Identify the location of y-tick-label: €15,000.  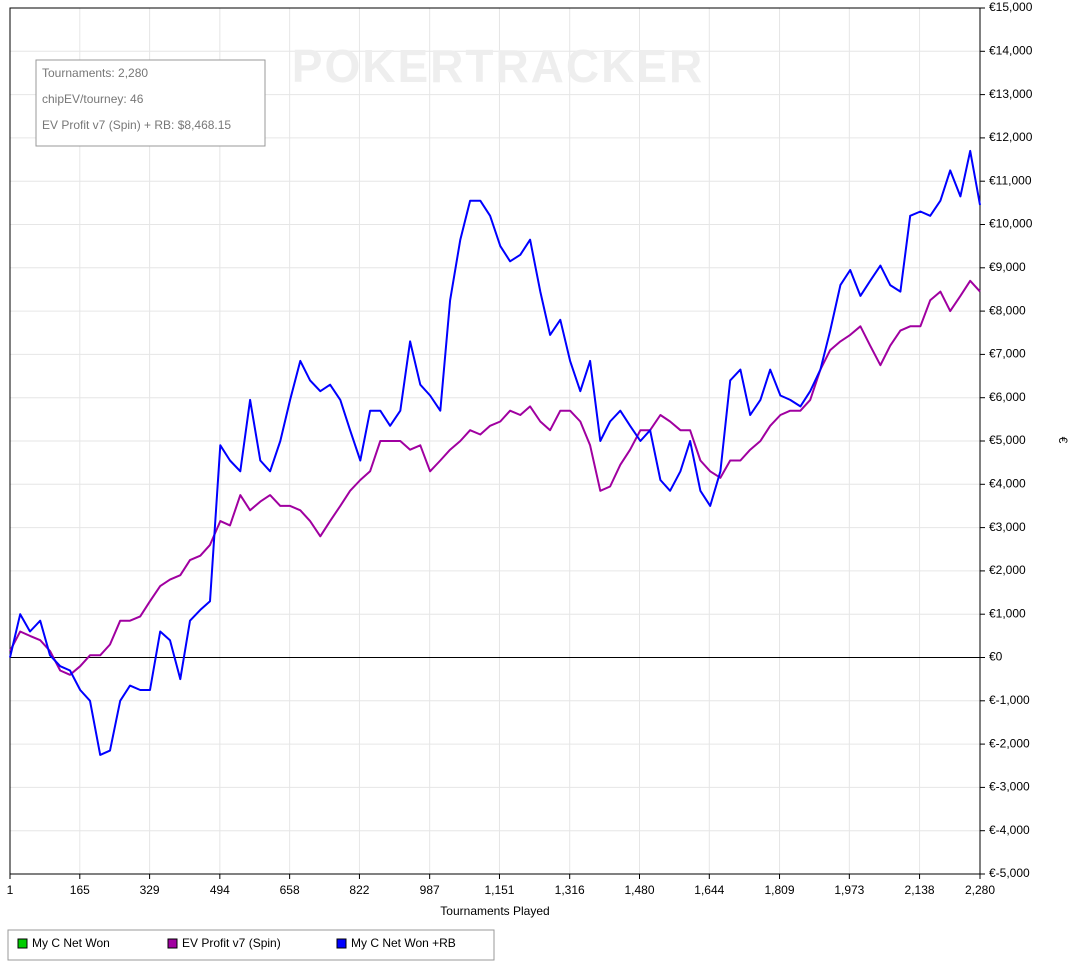
(1011, 7).